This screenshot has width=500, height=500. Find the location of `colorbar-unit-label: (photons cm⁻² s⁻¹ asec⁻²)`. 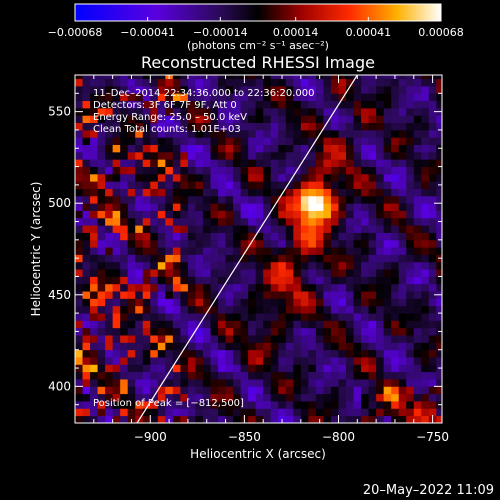

colorbar-unit-label: (photons cm⁻² s⁻¹ asec⁻²) is located at coordinates (258, 45).